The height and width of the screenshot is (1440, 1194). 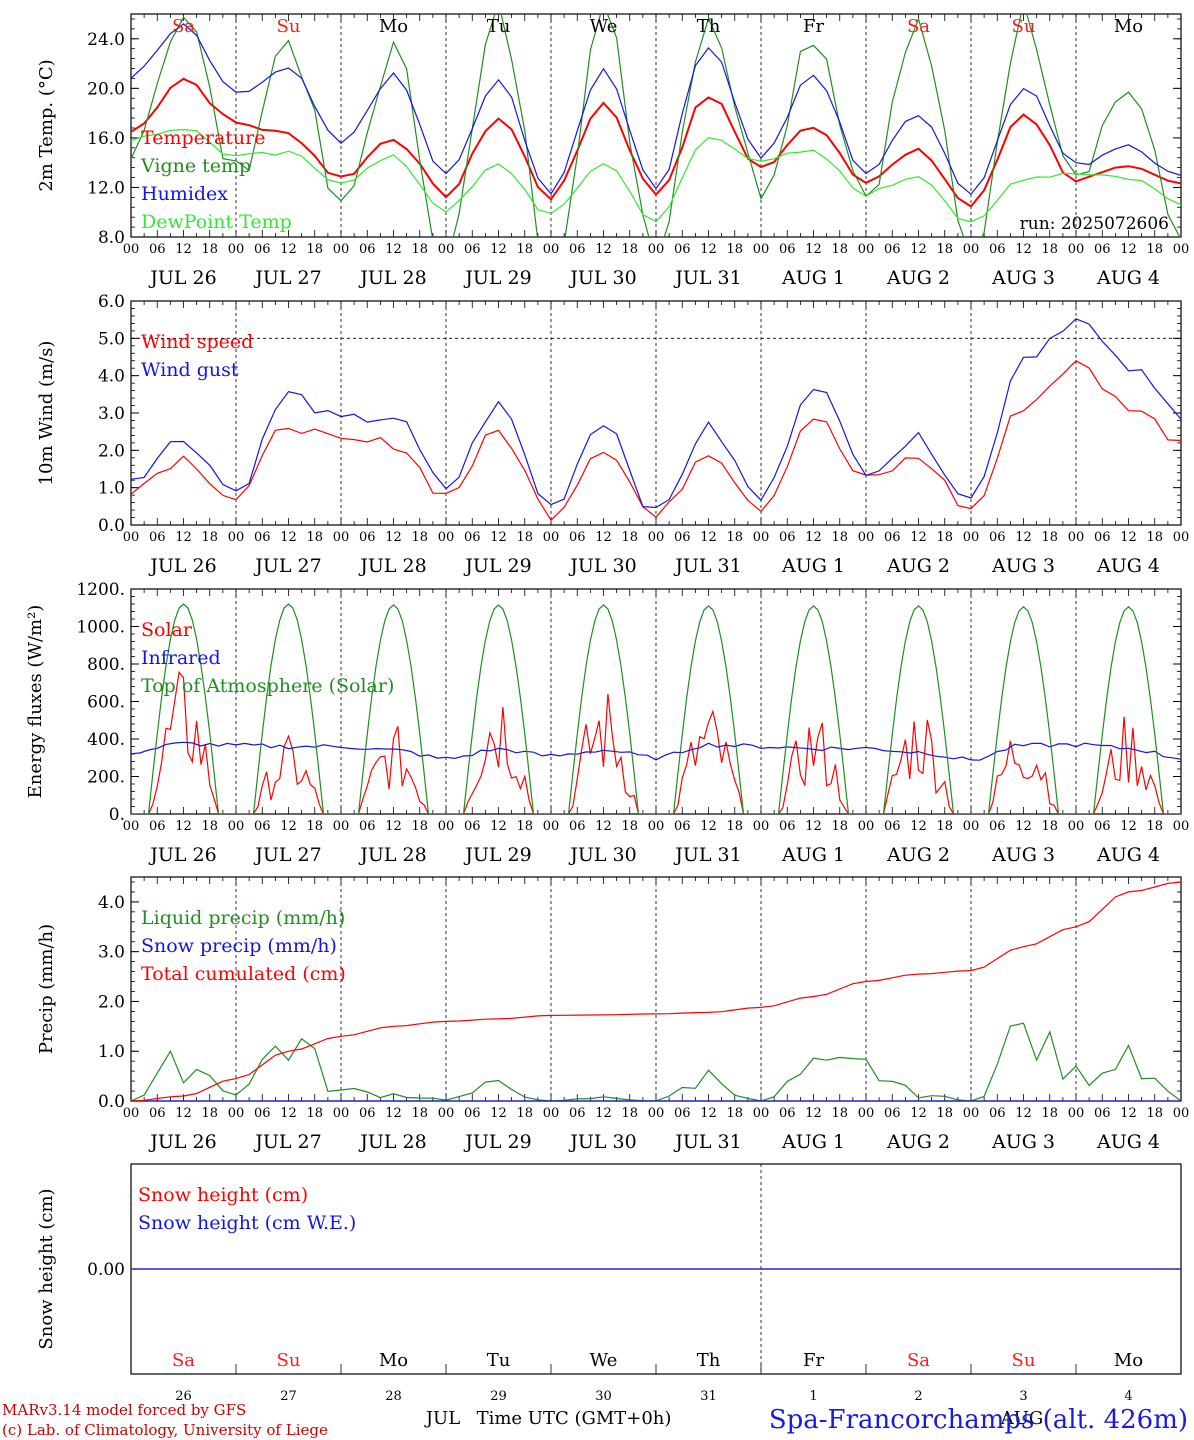 I want to click on y-axis-title: 10m Wind (m/s), so click(x=46, y=413).